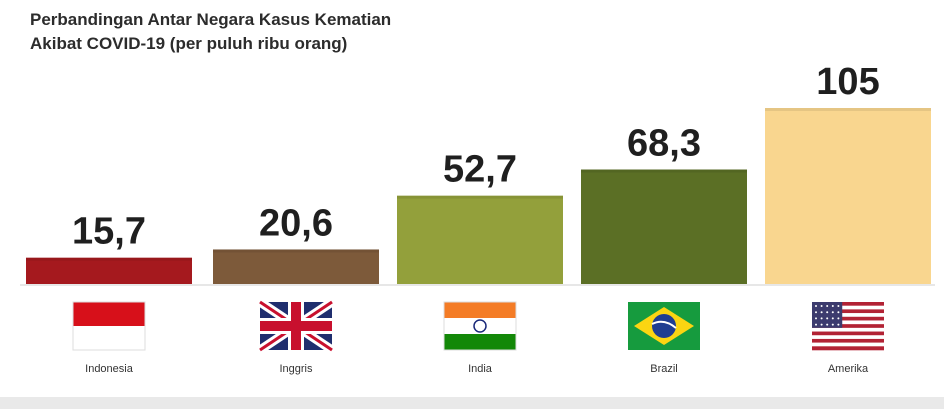 The image size is (944, 409). What do you see at coordinates (472, 403) in the screenshot?
I see `bottom-divider` at bounding box center [472, 403].